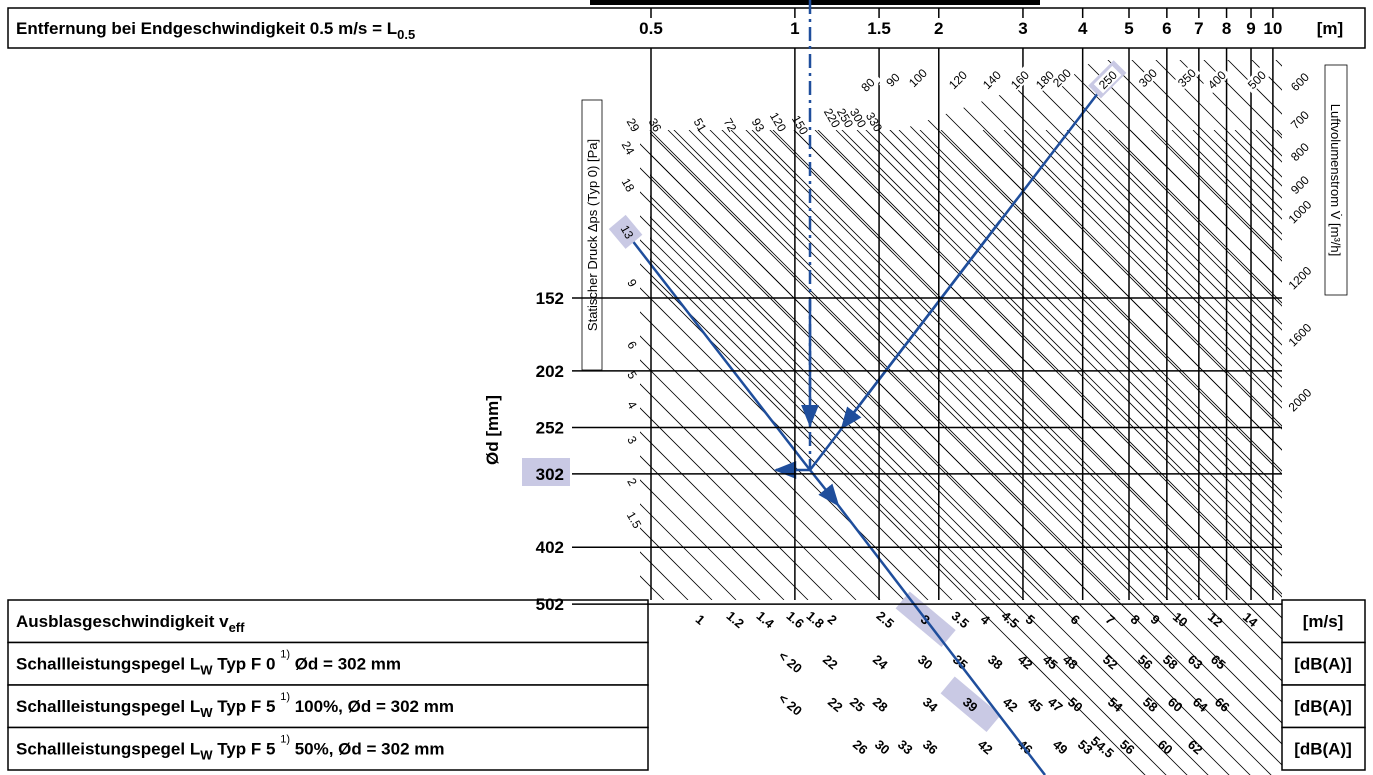  Describe the element at coordinates (345, 664) in the screenshot. I see `row-label-part: Ød = 302 mm` at that location.